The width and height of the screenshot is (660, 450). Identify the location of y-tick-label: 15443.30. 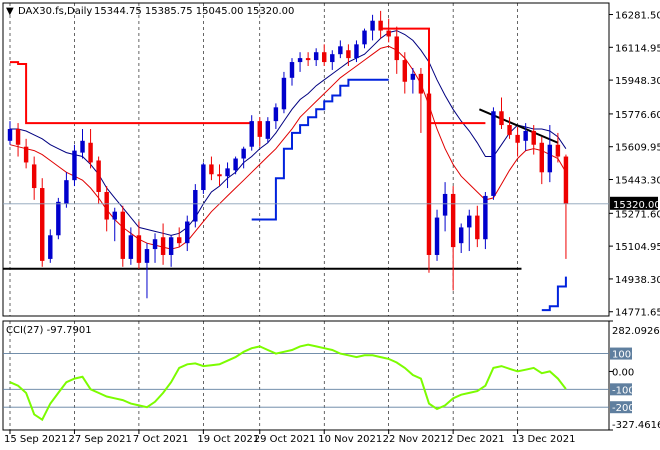
(637, 181).